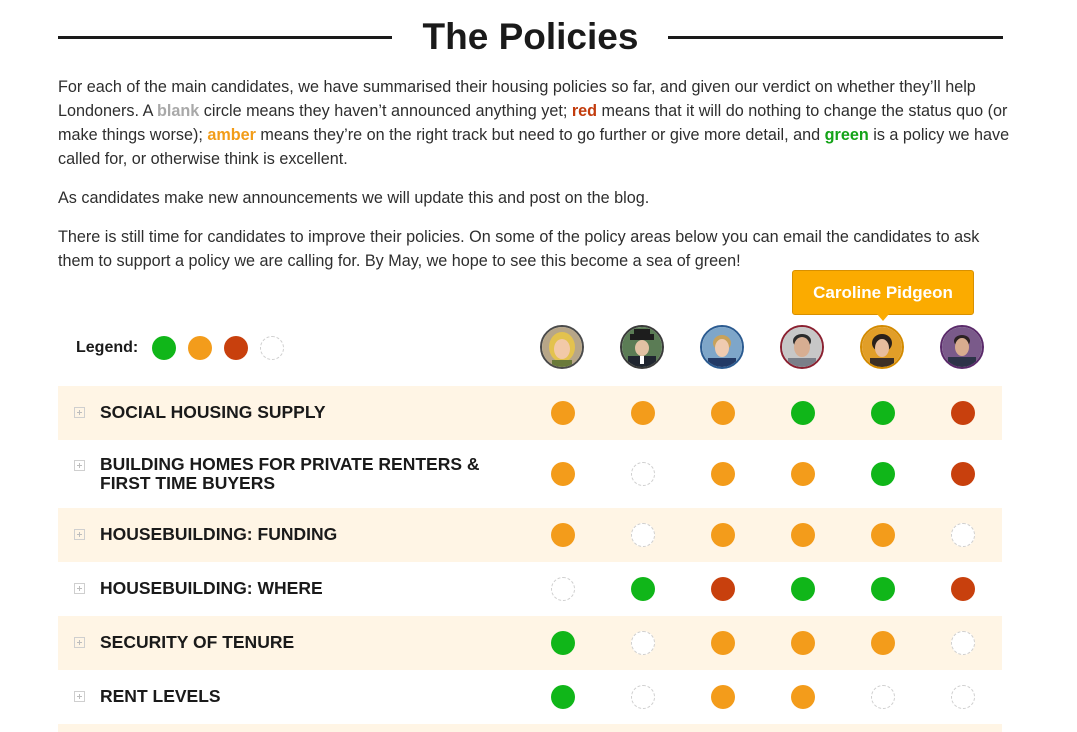  I want to click on policy-label: Housebuilding: Where, so click(211, 588).